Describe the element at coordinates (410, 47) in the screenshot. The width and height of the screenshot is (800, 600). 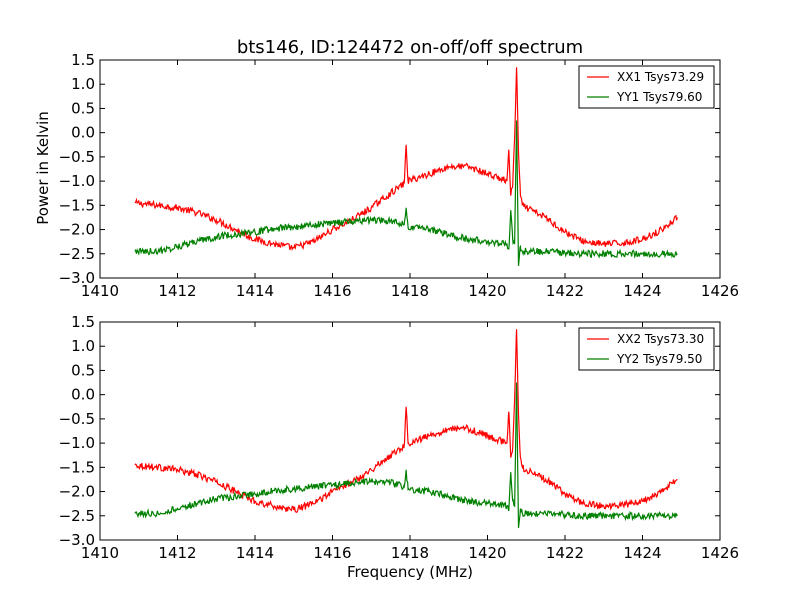
I see `chart-title: bts146, ID:124472 on-off/off spectrum` at that location.